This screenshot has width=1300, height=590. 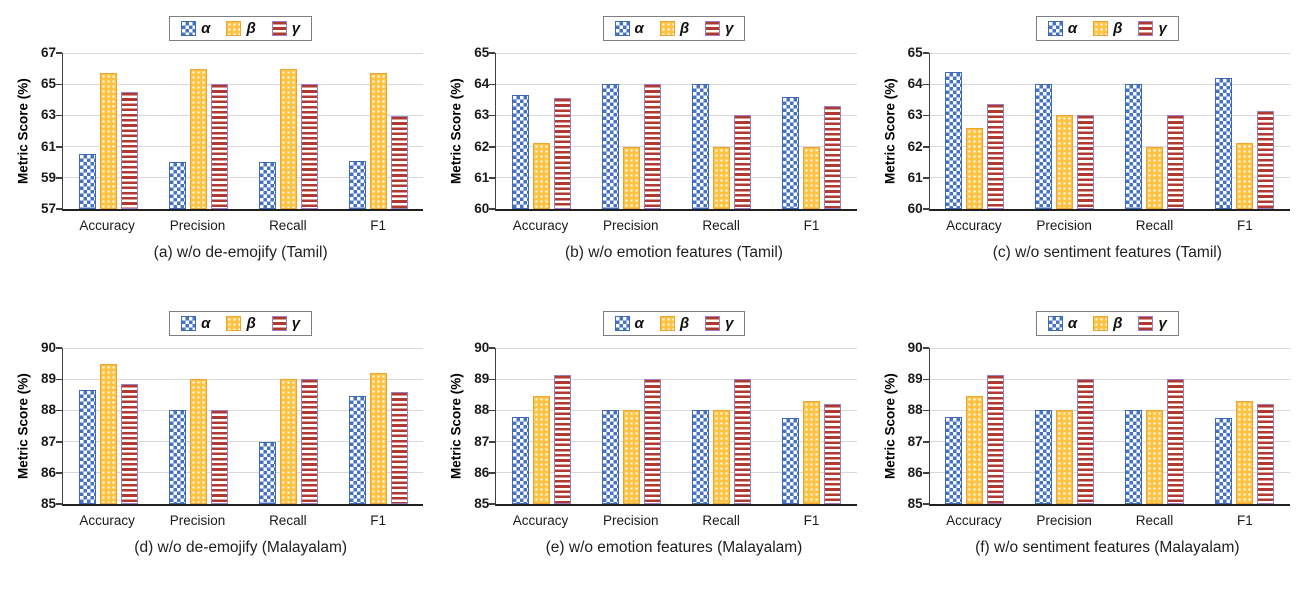 I want to click on bar-gamma-recall, so click(x=1176, y=441).